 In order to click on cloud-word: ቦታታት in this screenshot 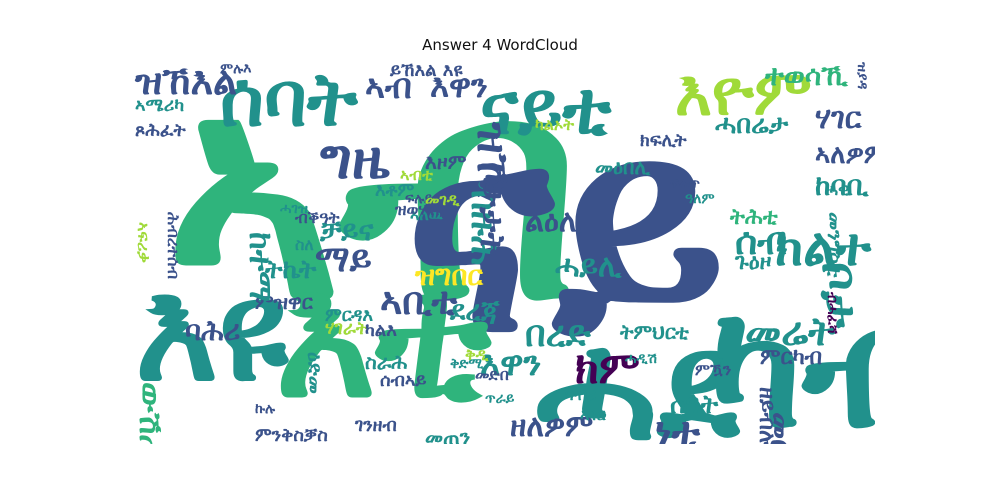, I will do `click(492, 209)`.